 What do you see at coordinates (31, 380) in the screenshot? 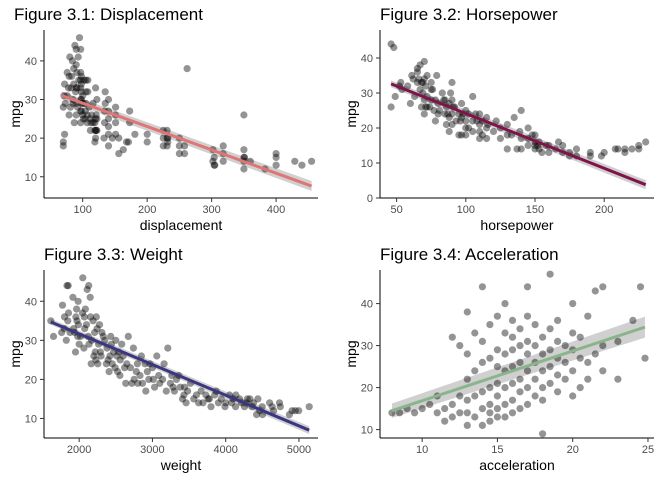
I see `y-tick-label: 20` at bounding box center [31, 380].